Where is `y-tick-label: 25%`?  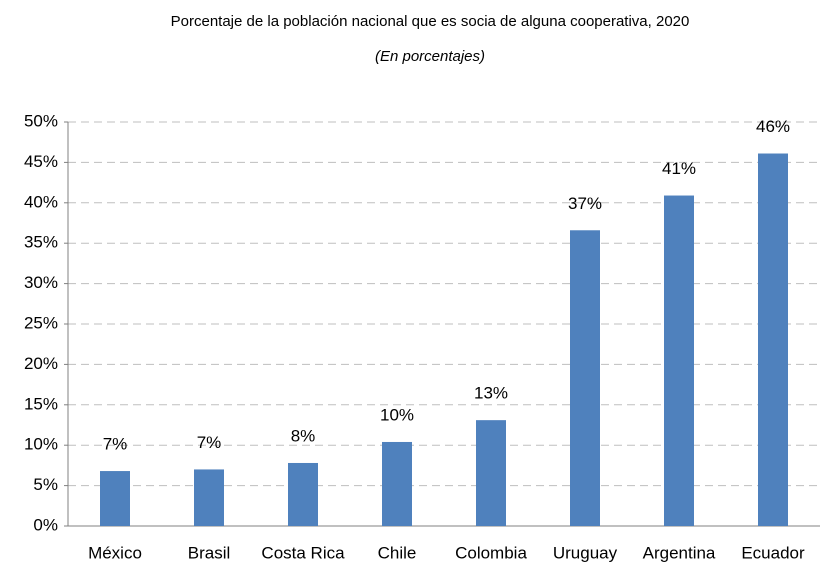 y-tick-label: 25% is located at coordinates (41, 322).